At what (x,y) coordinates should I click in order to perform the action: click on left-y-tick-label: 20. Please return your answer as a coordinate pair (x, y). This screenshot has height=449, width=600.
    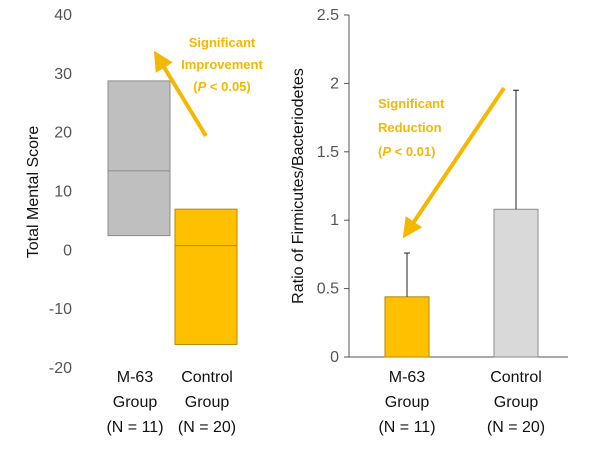
    Looking at the image, I should click on (63, 133).